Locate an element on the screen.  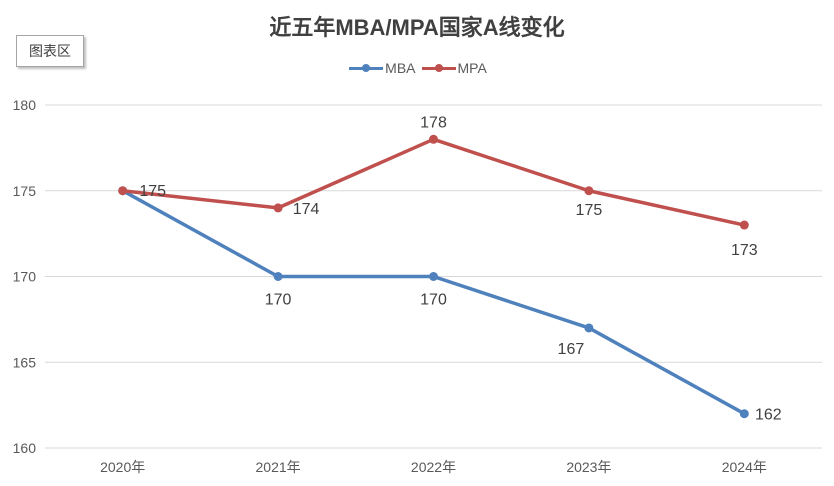
x-tick-label: 2021年 is located at coordinates (278, 467).